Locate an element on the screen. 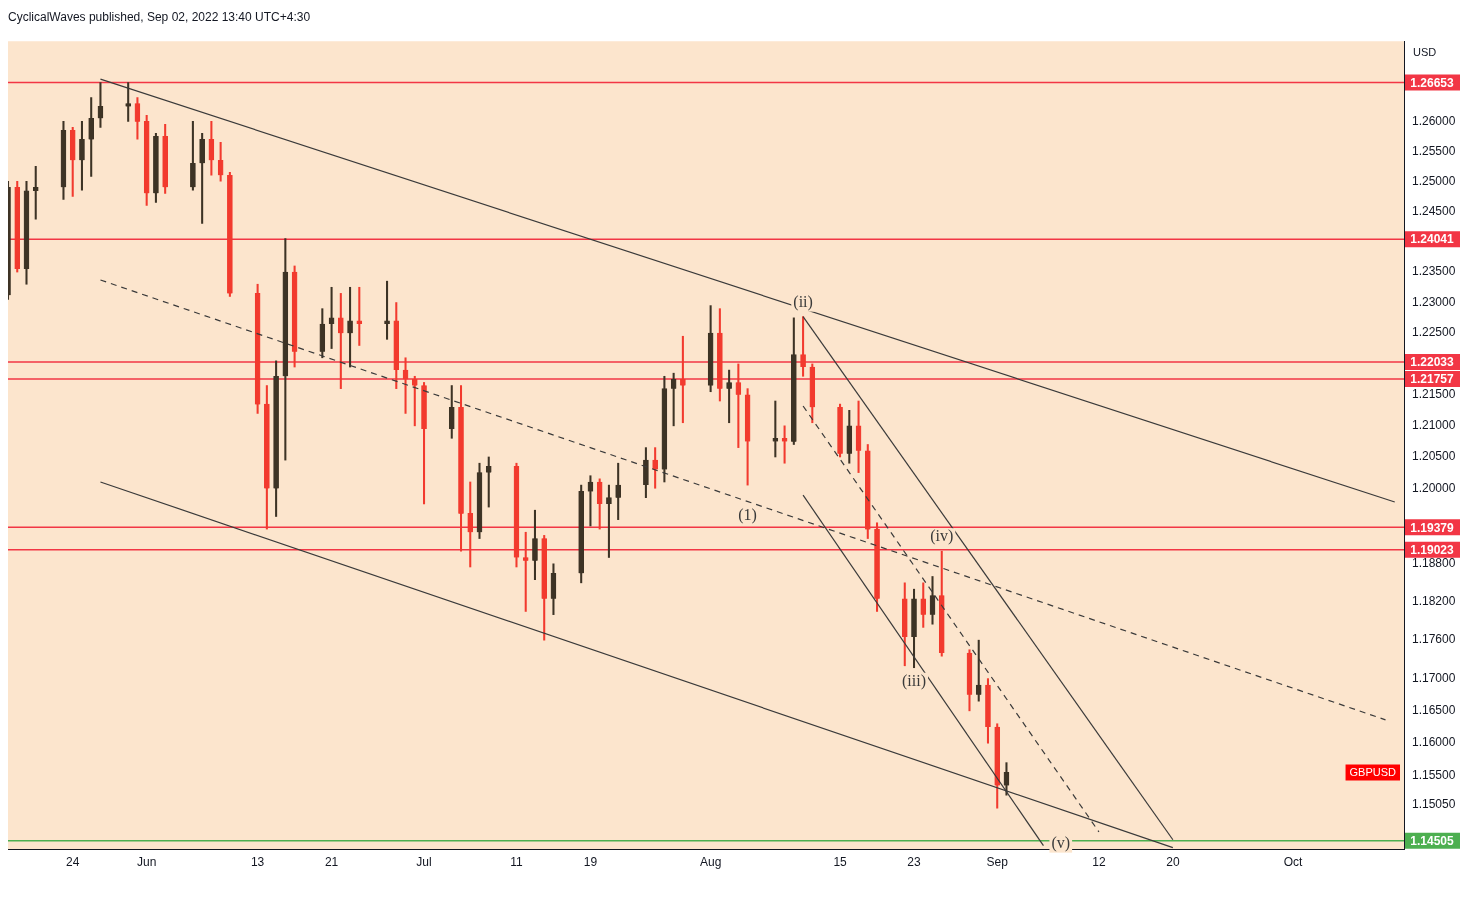  y-tick-label: 1.16000 is located at coordinates (1434, 742).